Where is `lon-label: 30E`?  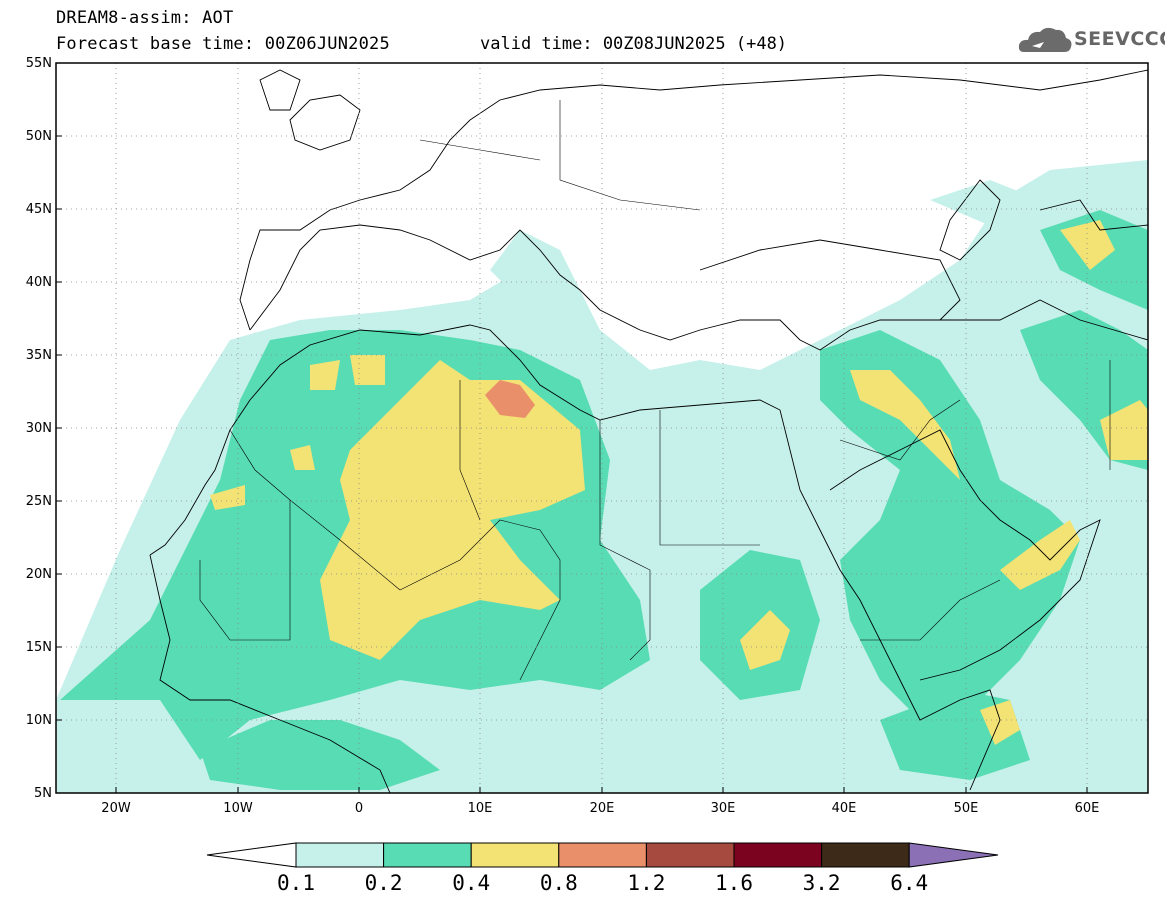 lon-label: 30E is located at coordinates (723, 808).